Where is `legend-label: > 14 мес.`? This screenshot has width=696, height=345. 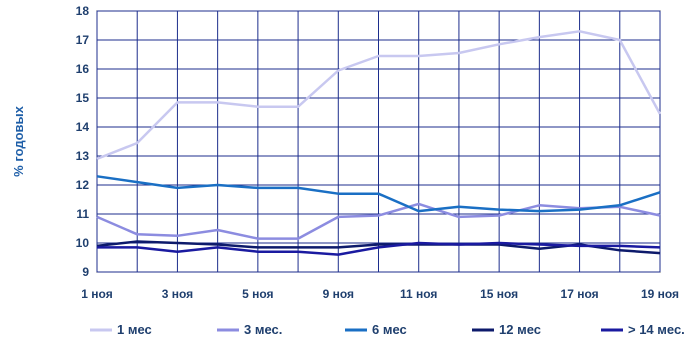
legend-label: > 14 мес. is located at coordinates (656, 329).